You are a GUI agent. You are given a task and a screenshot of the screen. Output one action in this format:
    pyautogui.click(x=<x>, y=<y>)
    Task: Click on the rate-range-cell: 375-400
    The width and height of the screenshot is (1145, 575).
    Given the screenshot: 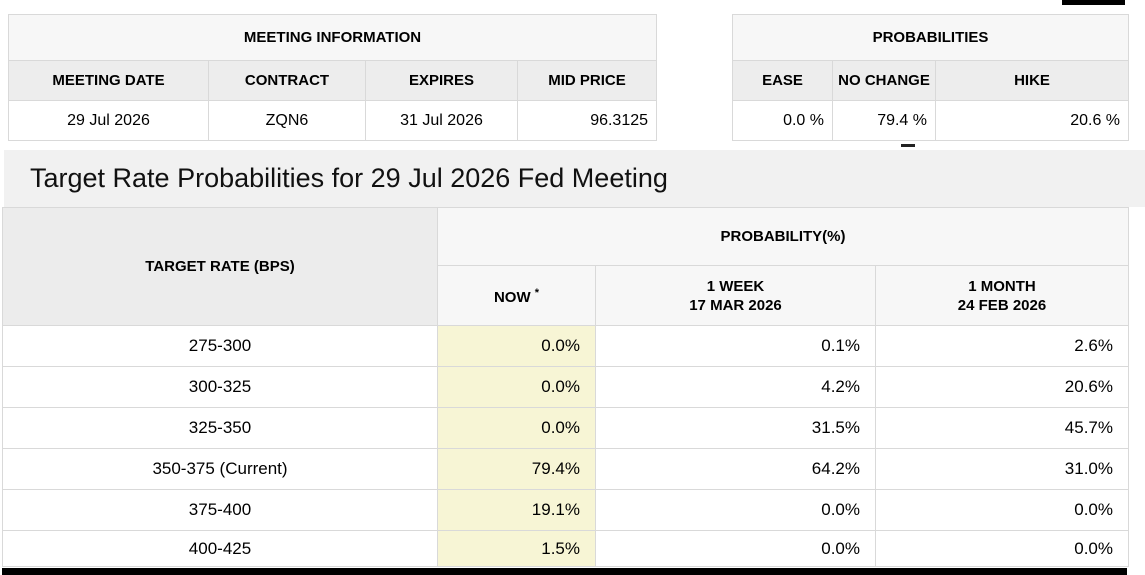 What is the action you would take?
    pyautogui.click(x=220, y=510)
    